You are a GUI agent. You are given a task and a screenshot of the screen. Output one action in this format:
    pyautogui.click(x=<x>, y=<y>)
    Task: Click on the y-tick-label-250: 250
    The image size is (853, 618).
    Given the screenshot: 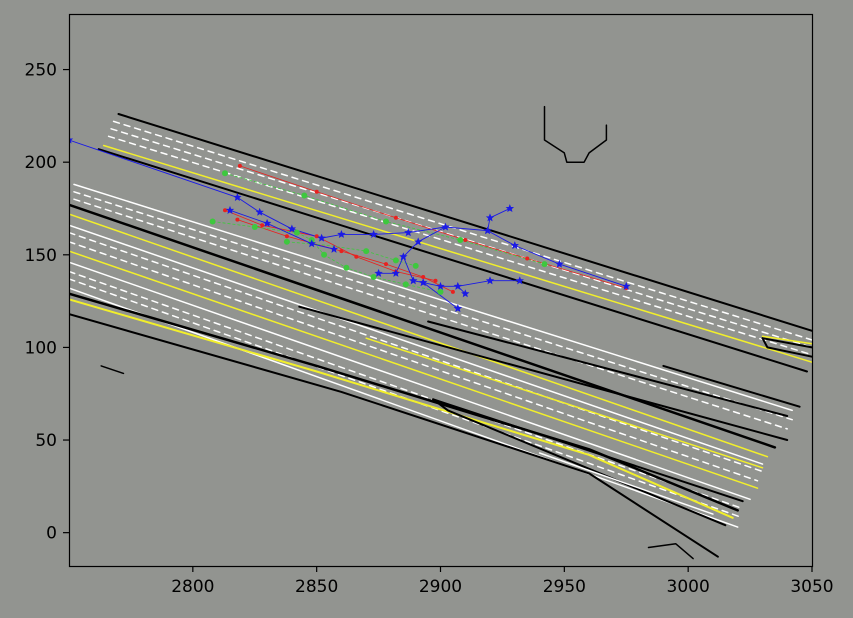 What is the action you would take?
    pyautogui.click(x=41, y=71)
    